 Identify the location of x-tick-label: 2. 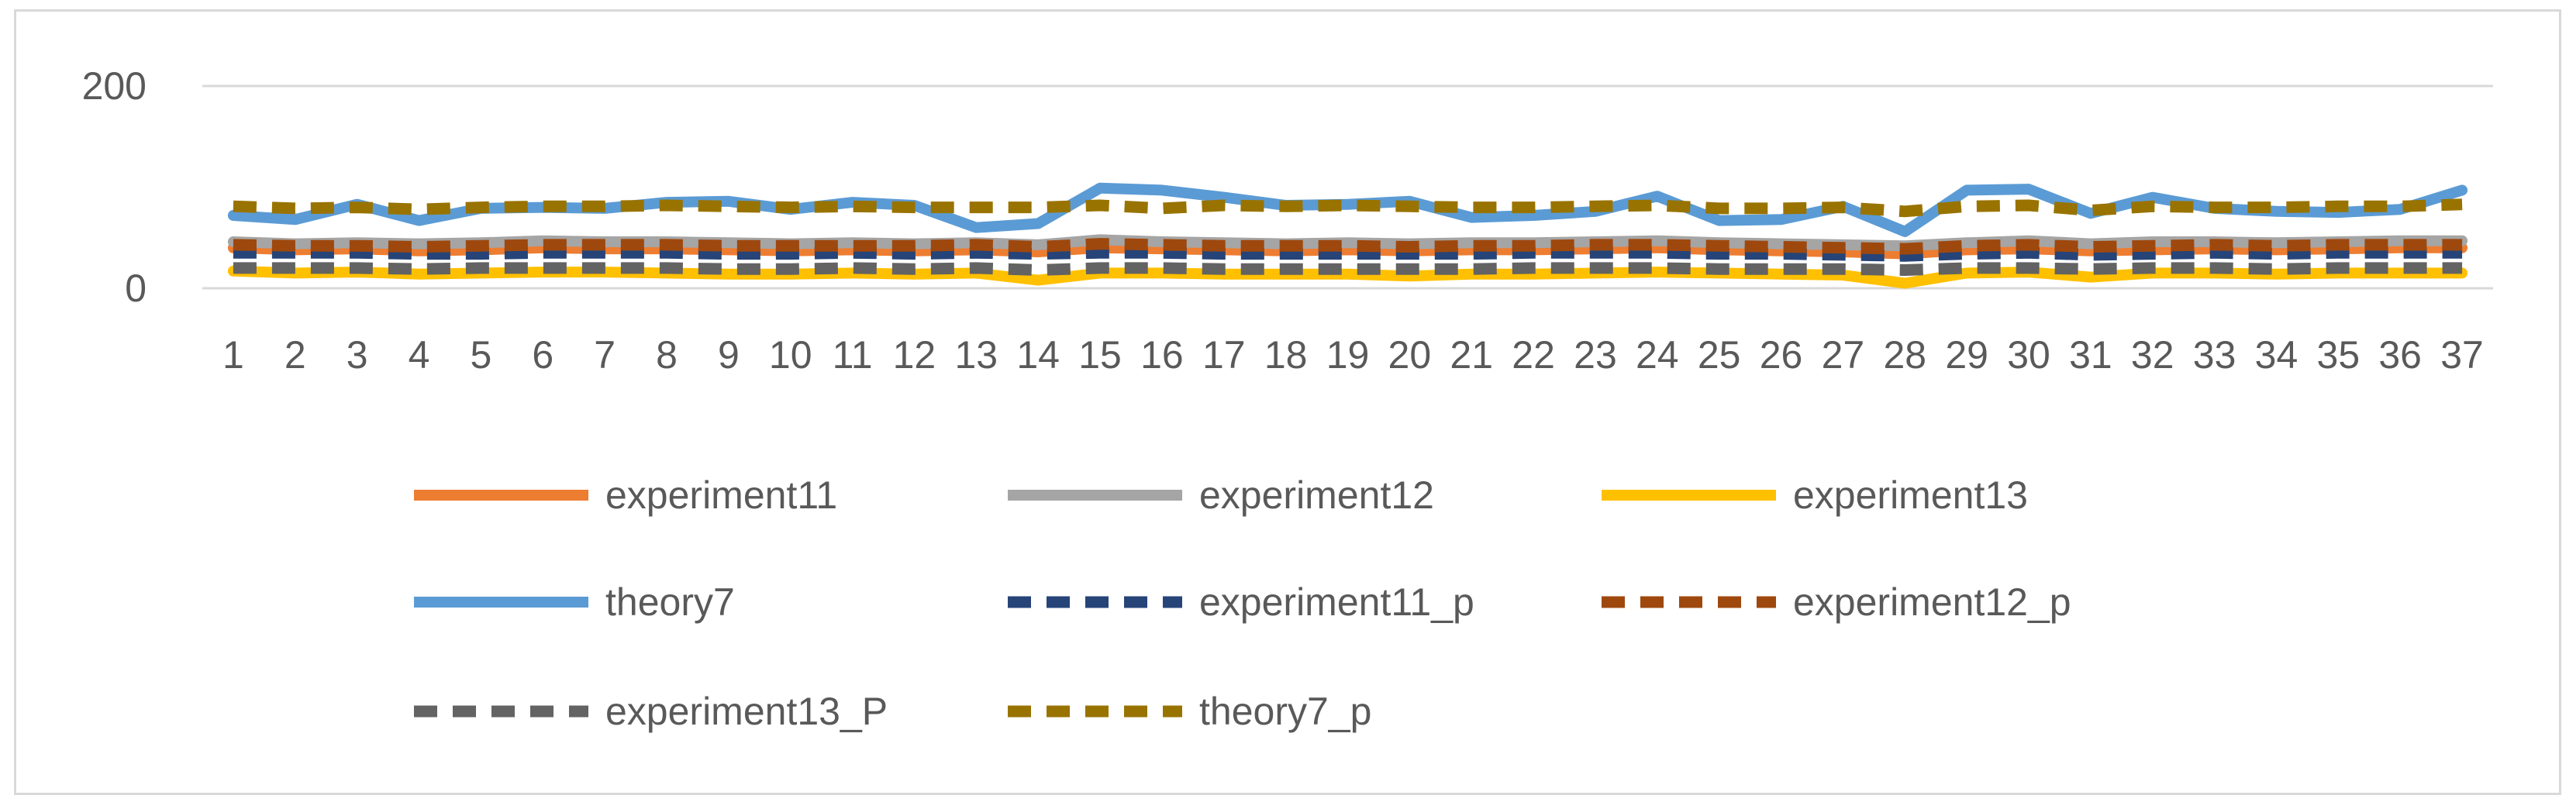
(295, 355).